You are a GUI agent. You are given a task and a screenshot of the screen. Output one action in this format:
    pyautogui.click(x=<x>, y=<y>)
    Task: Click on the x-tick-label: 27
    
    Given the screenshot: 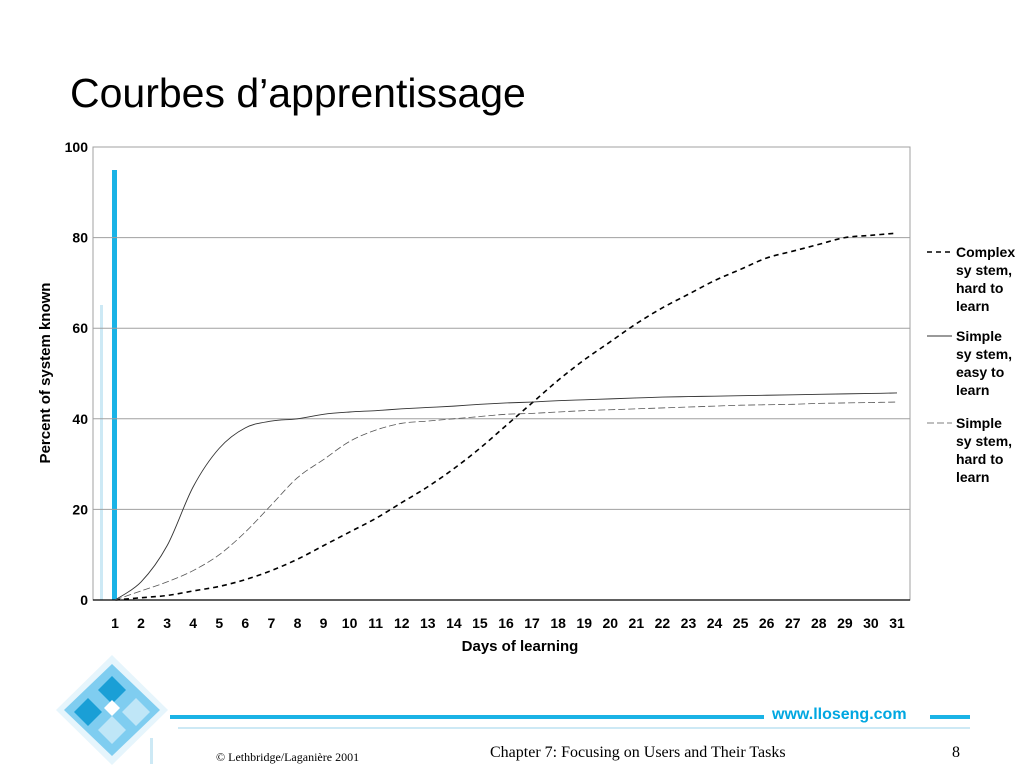 What is the action you would take?
    pyautogui.click(x=793, y=623)
    